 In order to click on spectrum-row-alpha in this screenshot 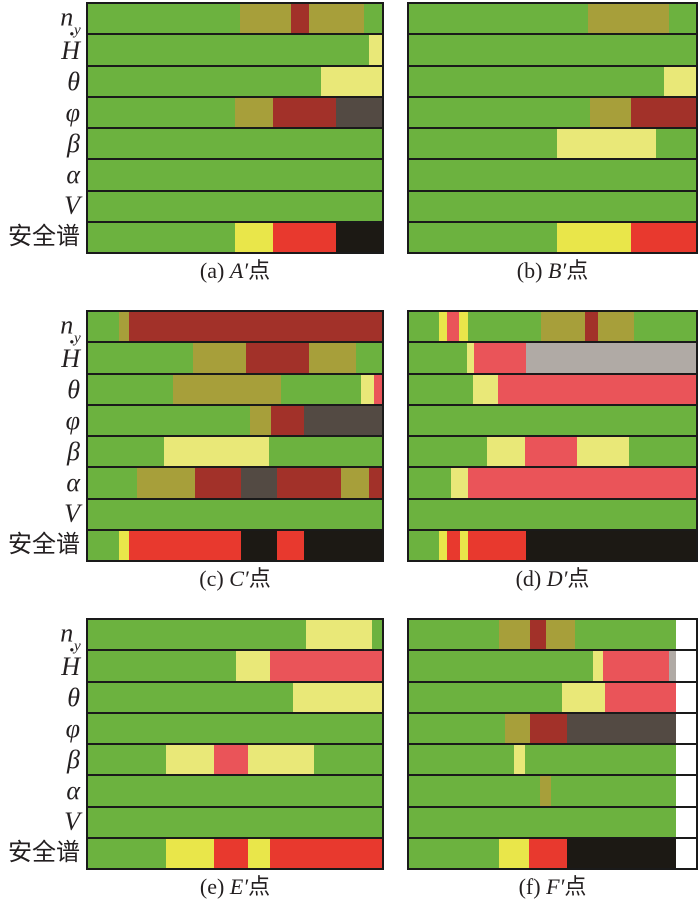, I will do `click(235, 174)`.